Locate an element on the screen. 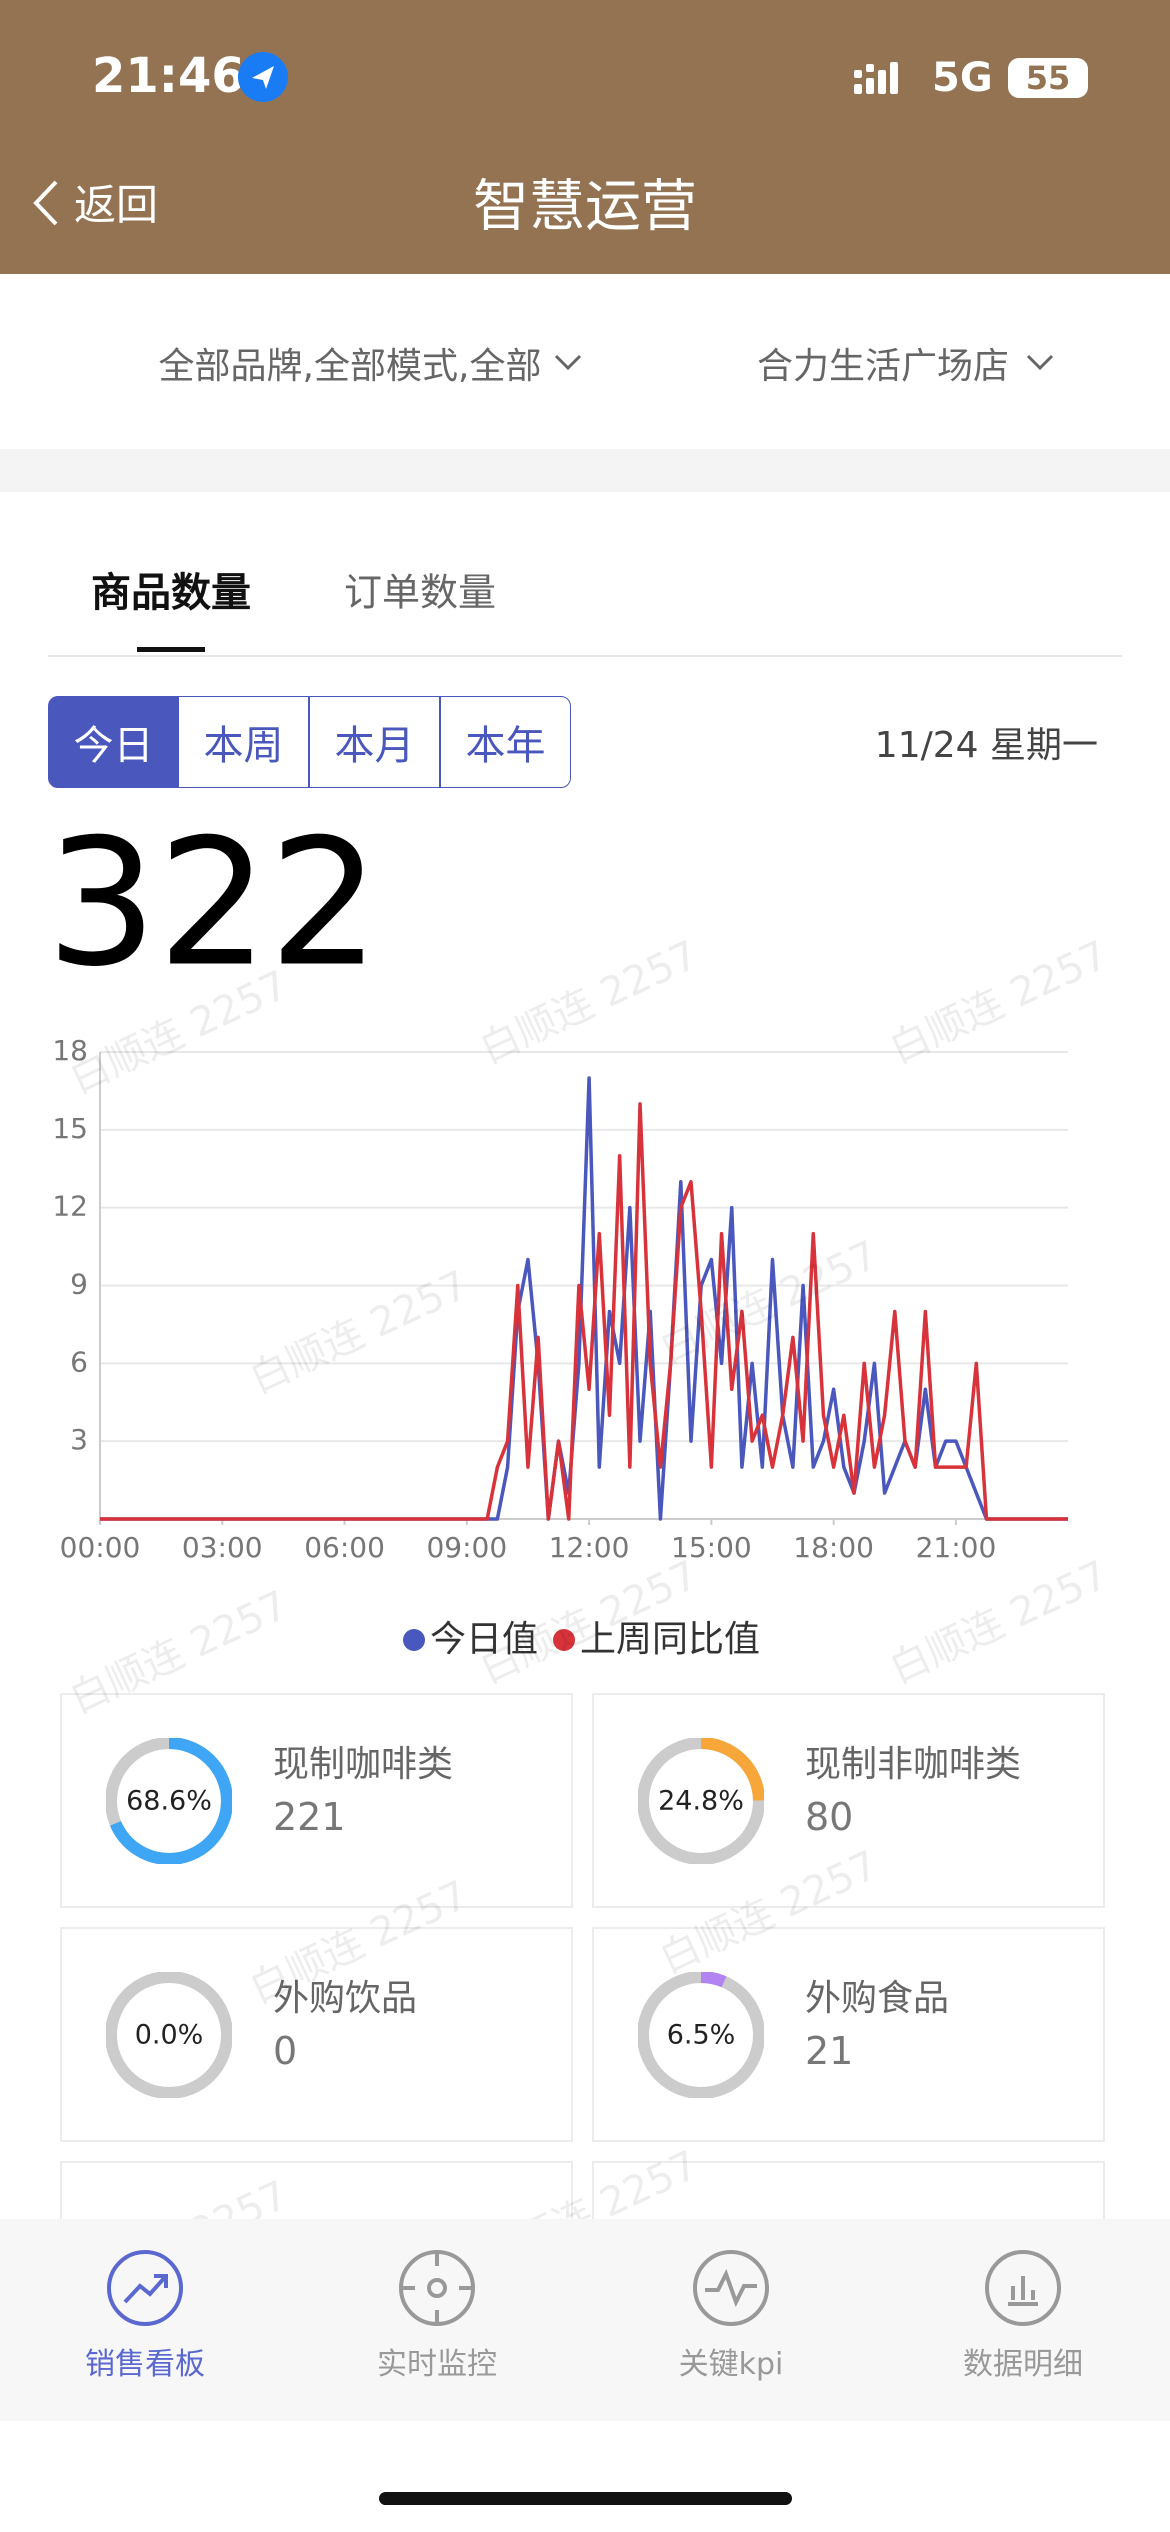  status-time: 21:46 is located at coordinates (168, 76).